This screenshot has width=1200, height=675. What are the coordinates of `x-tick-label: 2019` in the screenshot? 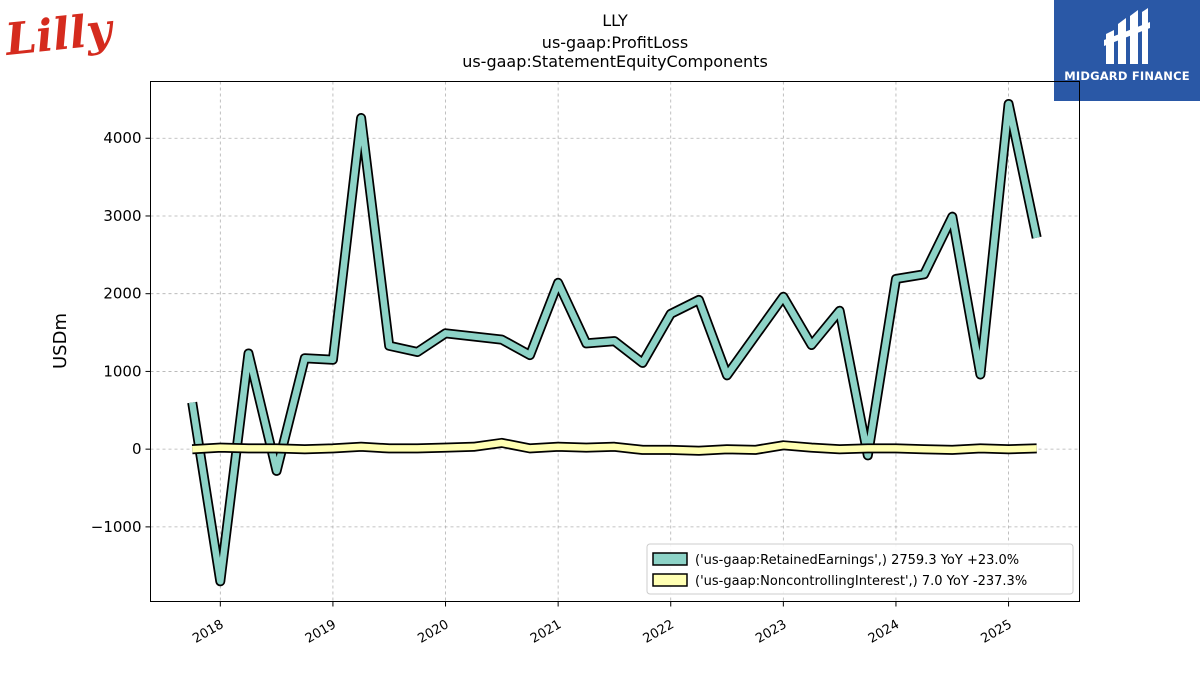 It's located at (321, 632).